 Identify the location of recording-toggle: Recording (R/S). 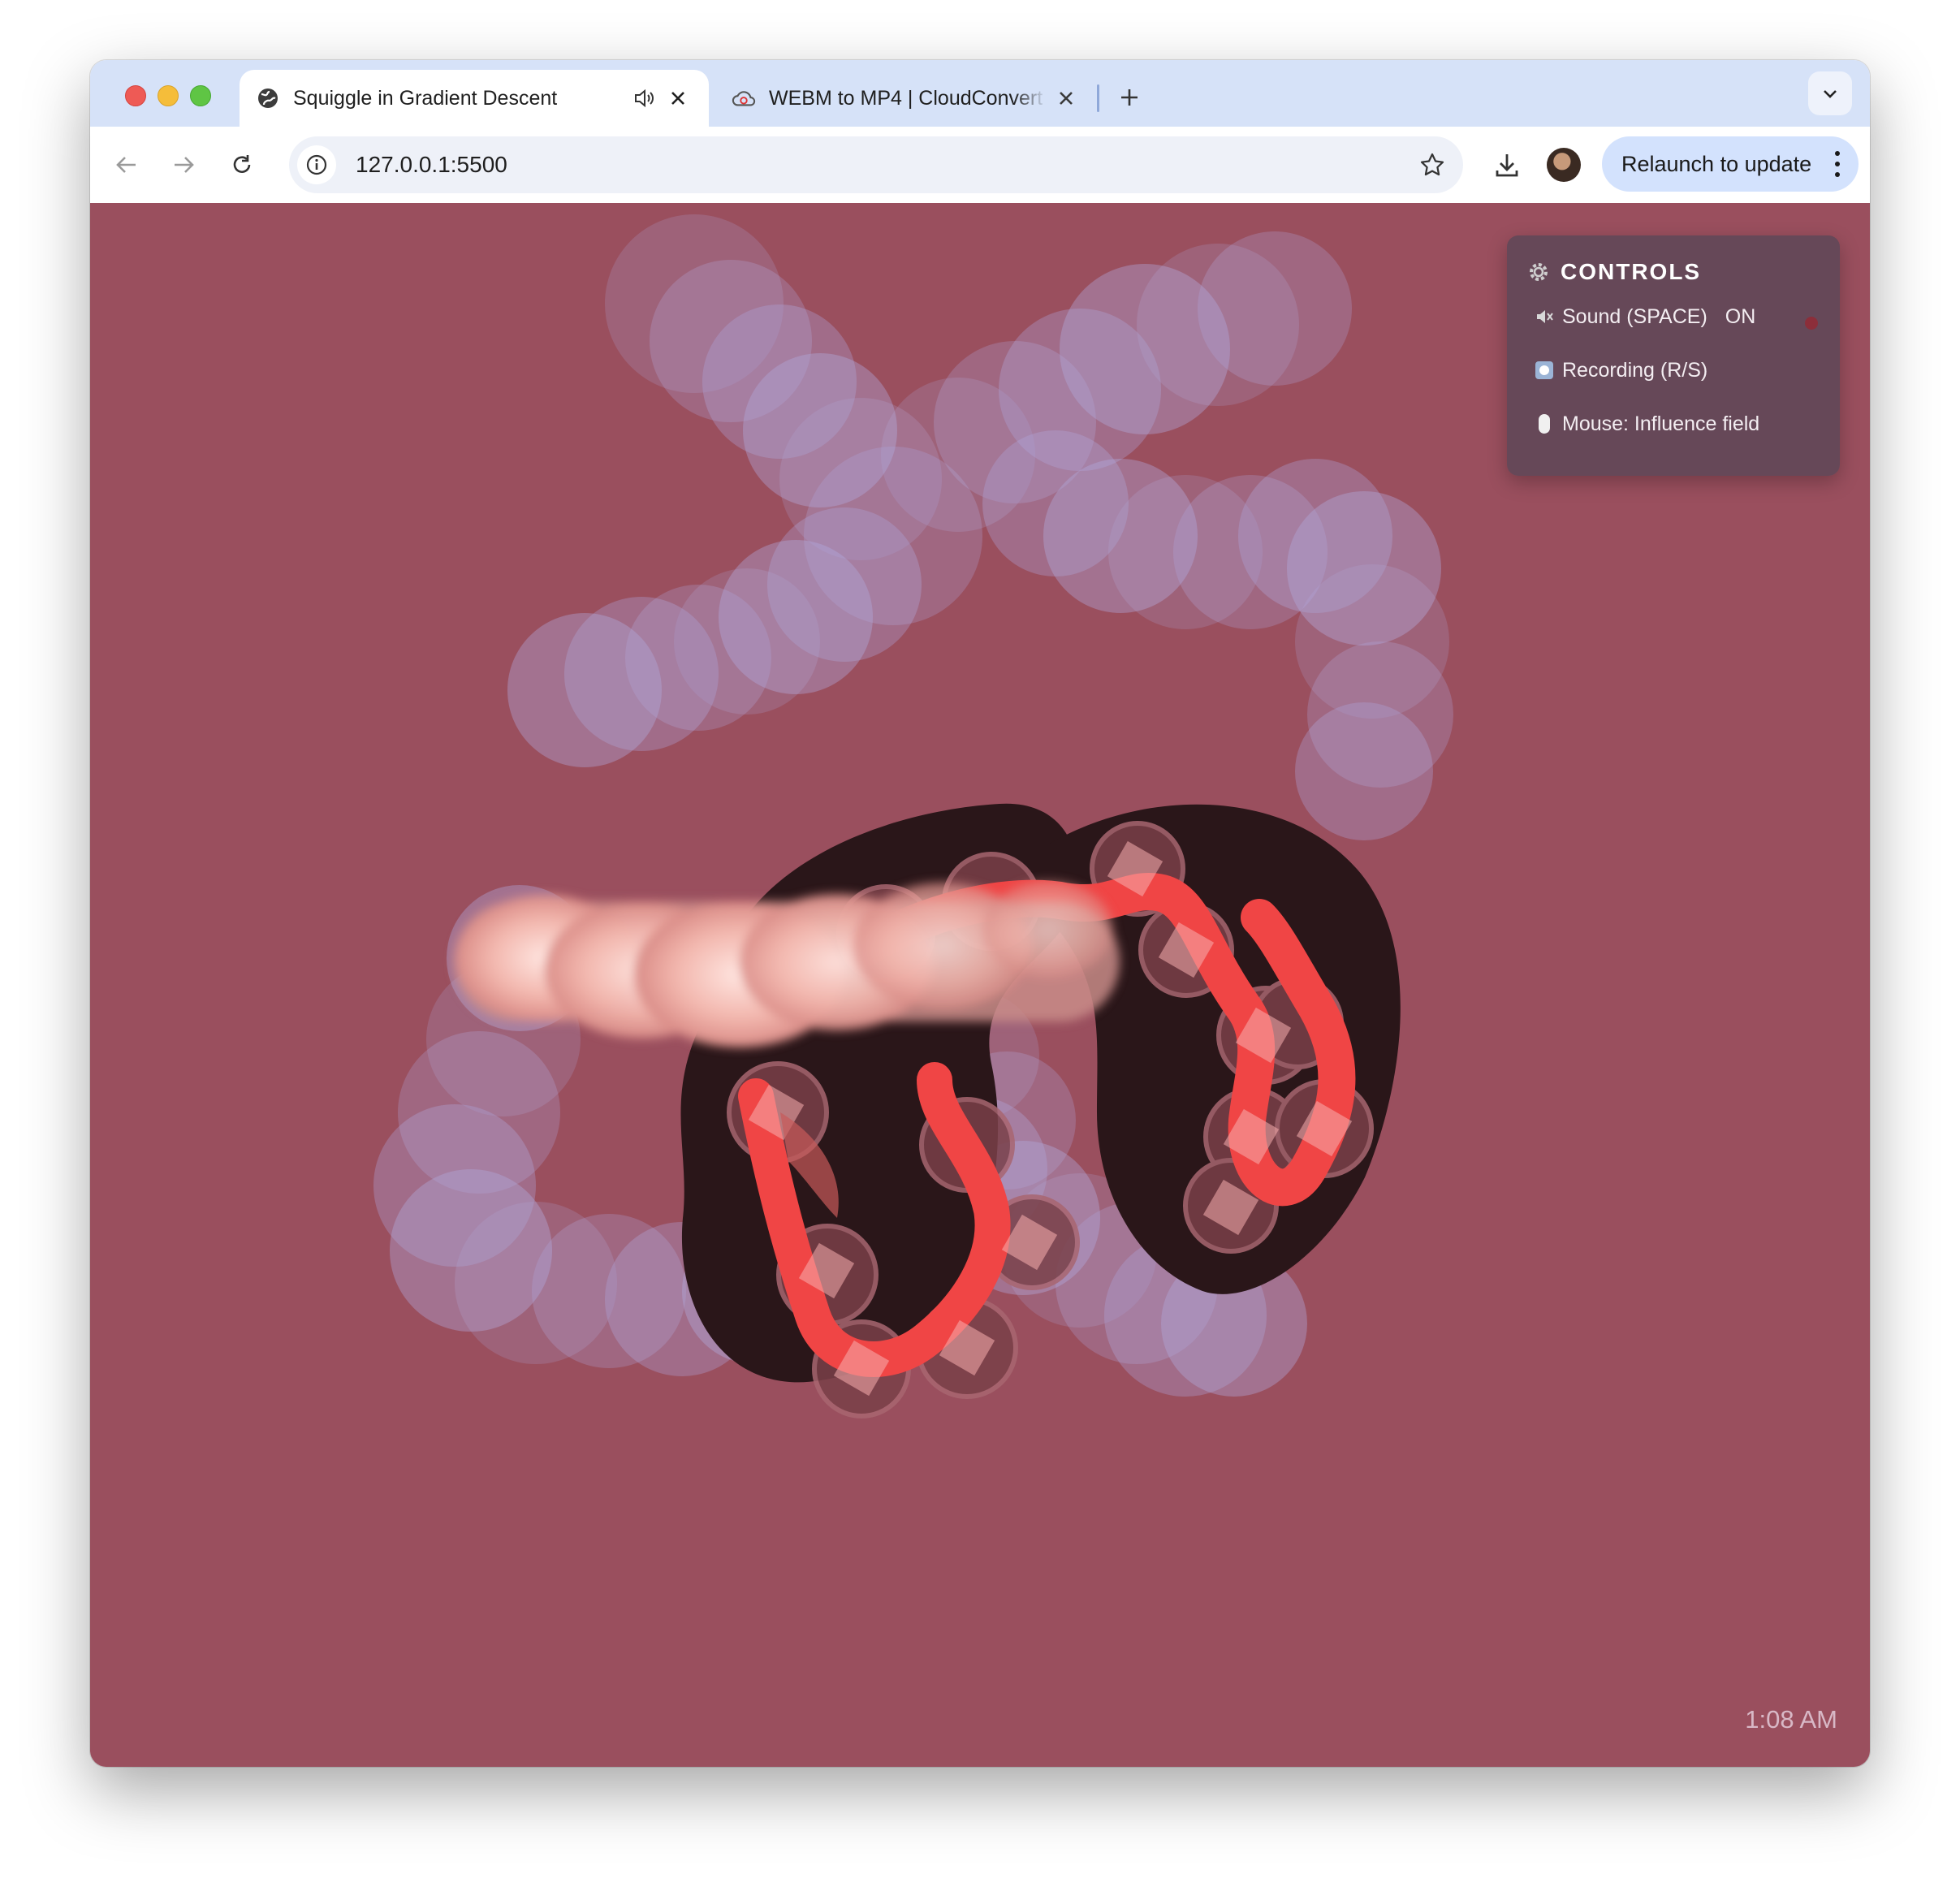
(1621, 370).